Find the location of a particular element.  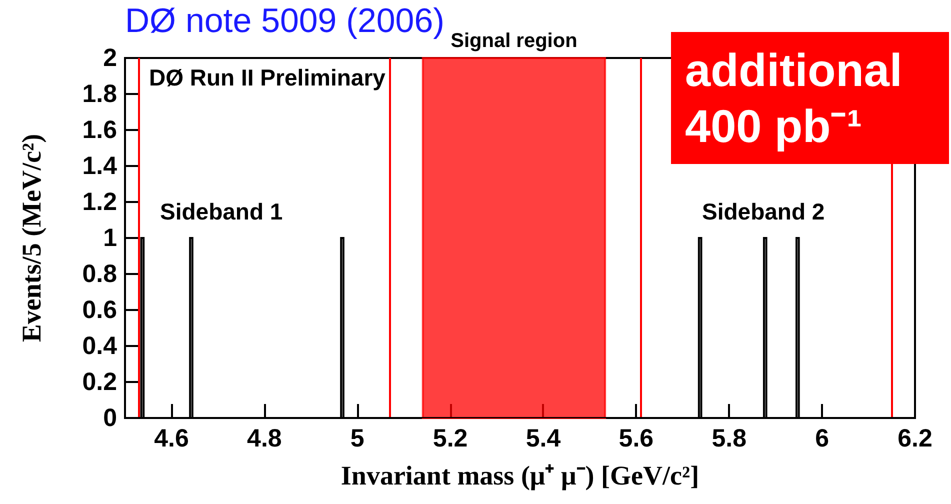

chart-title: DØ note 5009 (2006) is located at coordinates (284, 21).